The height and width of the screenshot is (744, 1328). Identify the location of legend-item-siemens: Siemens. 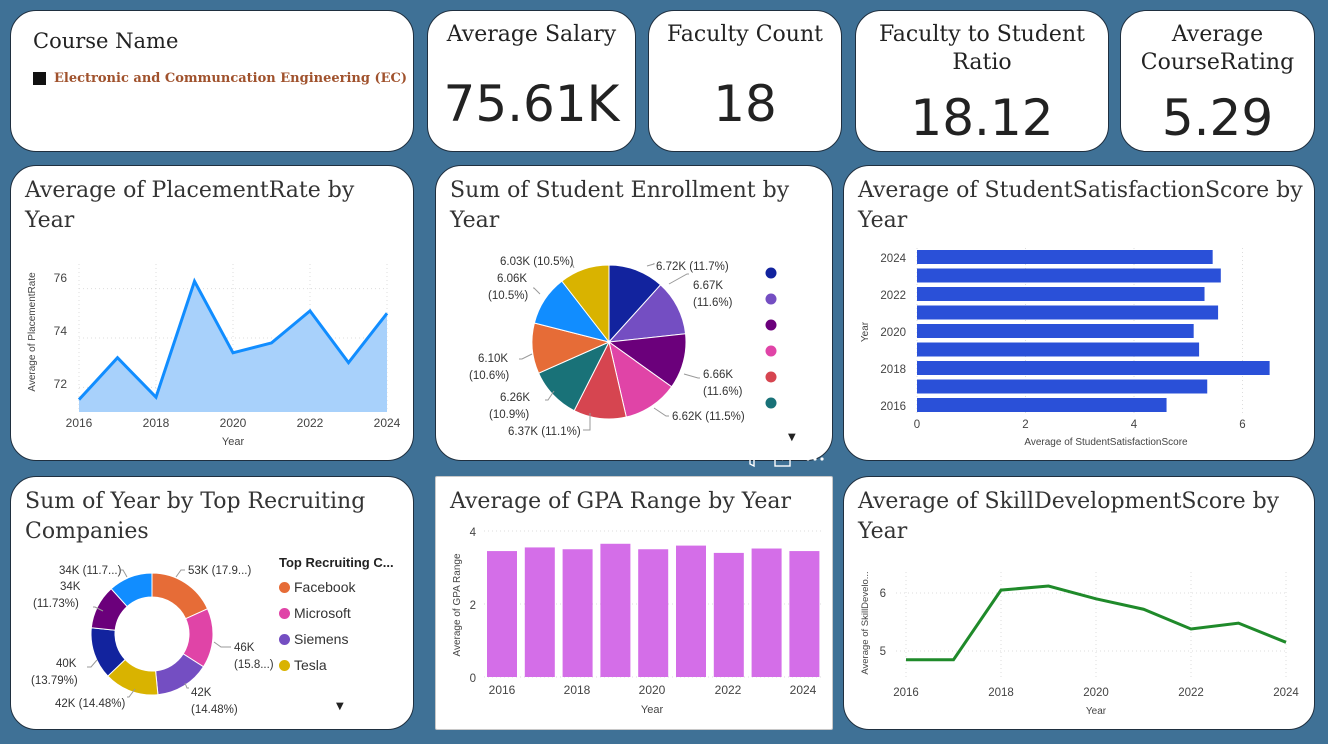
(336, 639).